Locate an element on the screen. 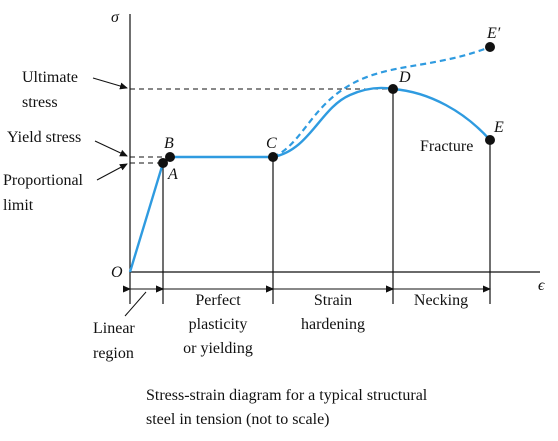  yield-stress-pointer is located at coordinates (111, 148).